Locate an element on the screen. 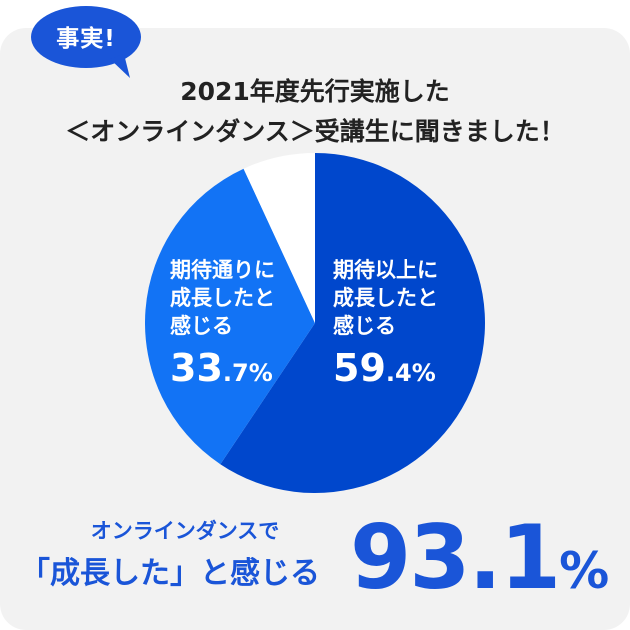  summary-percentage: 93.1% is located at coordinates (479, 558).